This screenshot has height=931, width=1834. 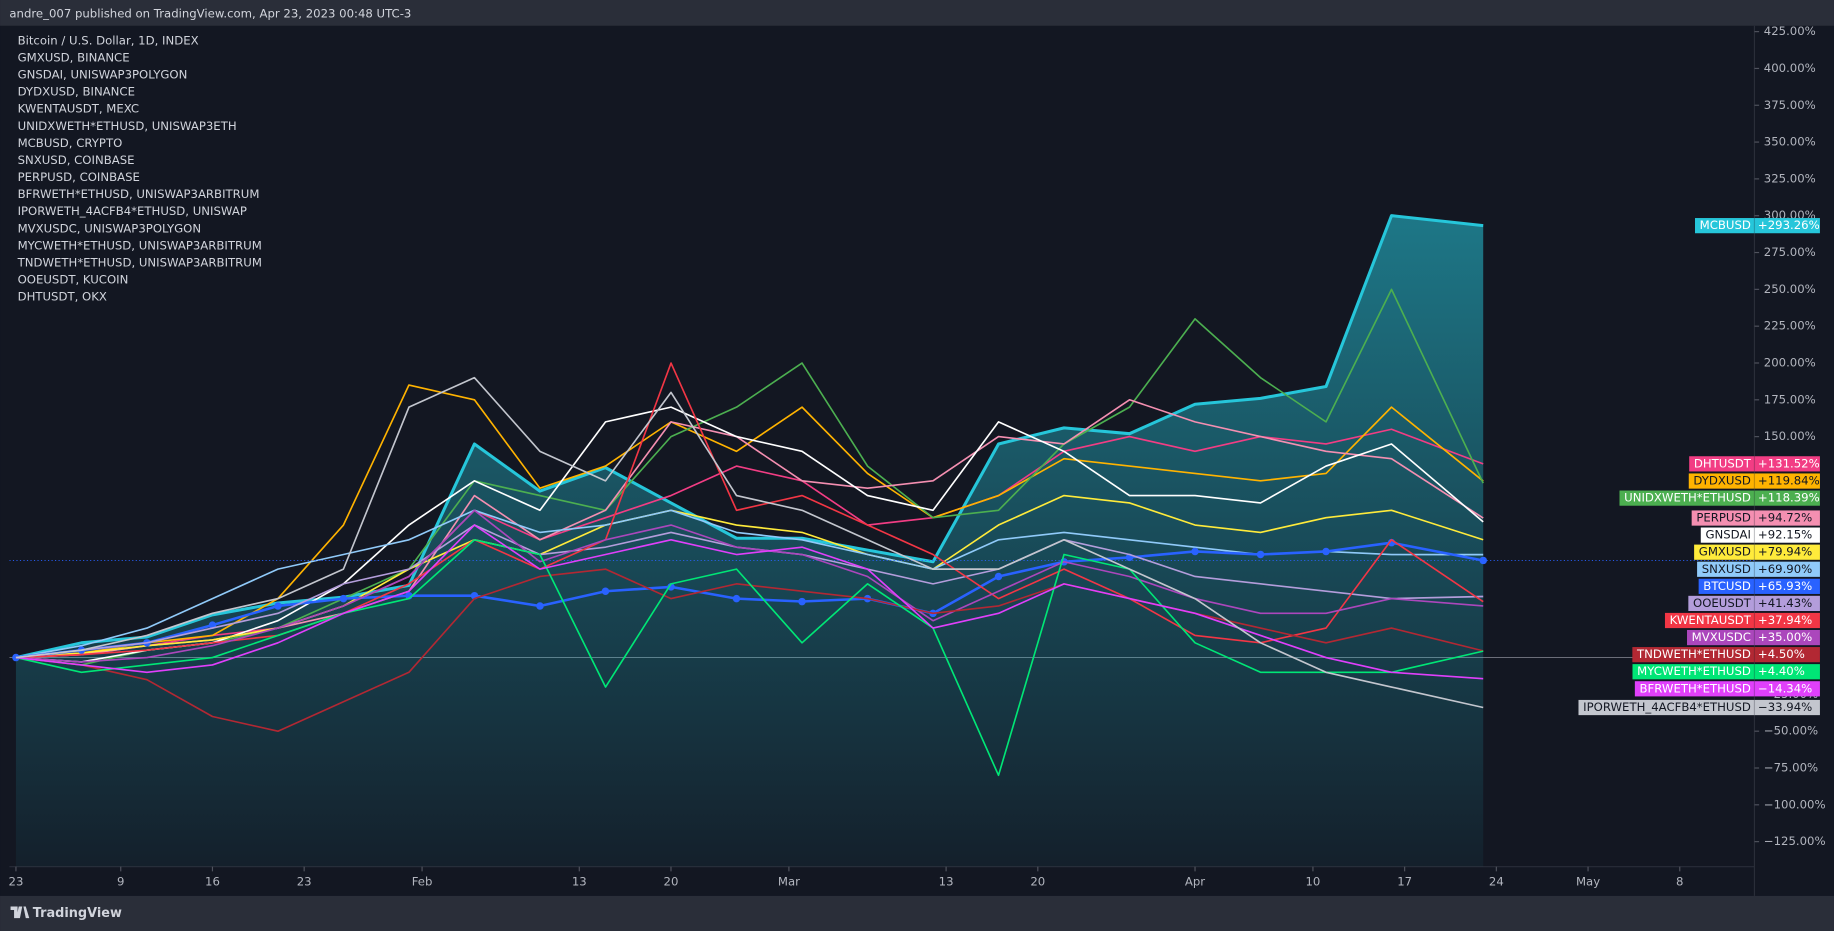 What do you see at coordinates (1687, 498) in the screenshot?
I see `badge-name: UNIDXWETH*ETHUSD` at bounding box center [1687, 498].